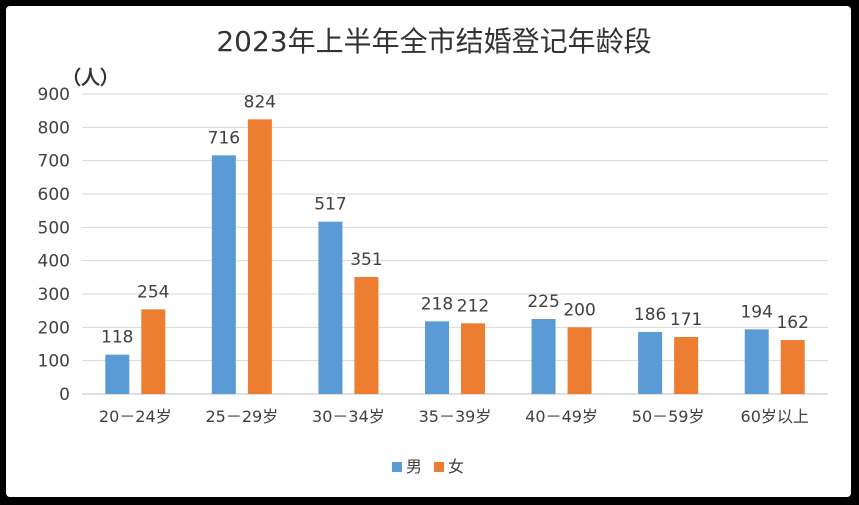  I want to click on y-tick-label: 600, so click(54, 195).